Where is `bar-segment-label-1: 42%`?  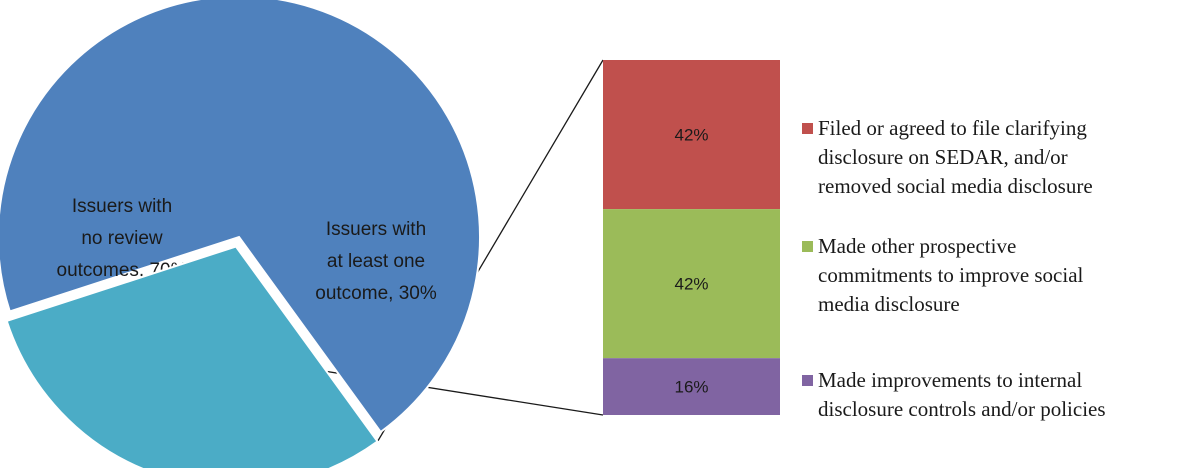 bar-segment-label-1: 42% is located at coordinates (691, 135).